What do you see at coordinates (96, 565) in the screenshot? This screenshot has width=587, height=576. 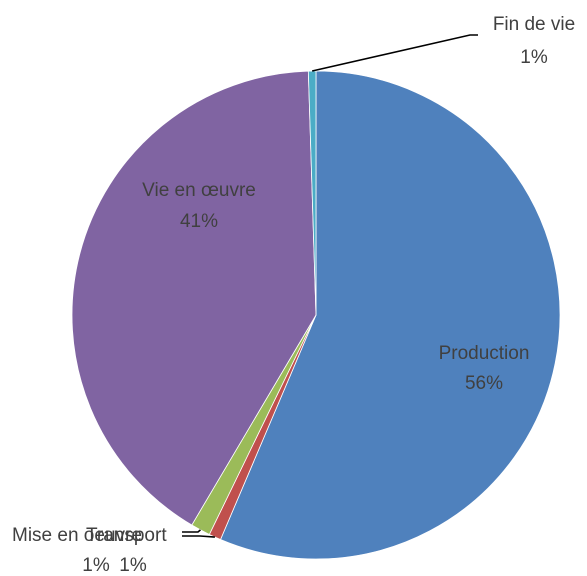 I see `slice-value-mise-en-oeuvre: 1%` at bounding box center [96, 565].